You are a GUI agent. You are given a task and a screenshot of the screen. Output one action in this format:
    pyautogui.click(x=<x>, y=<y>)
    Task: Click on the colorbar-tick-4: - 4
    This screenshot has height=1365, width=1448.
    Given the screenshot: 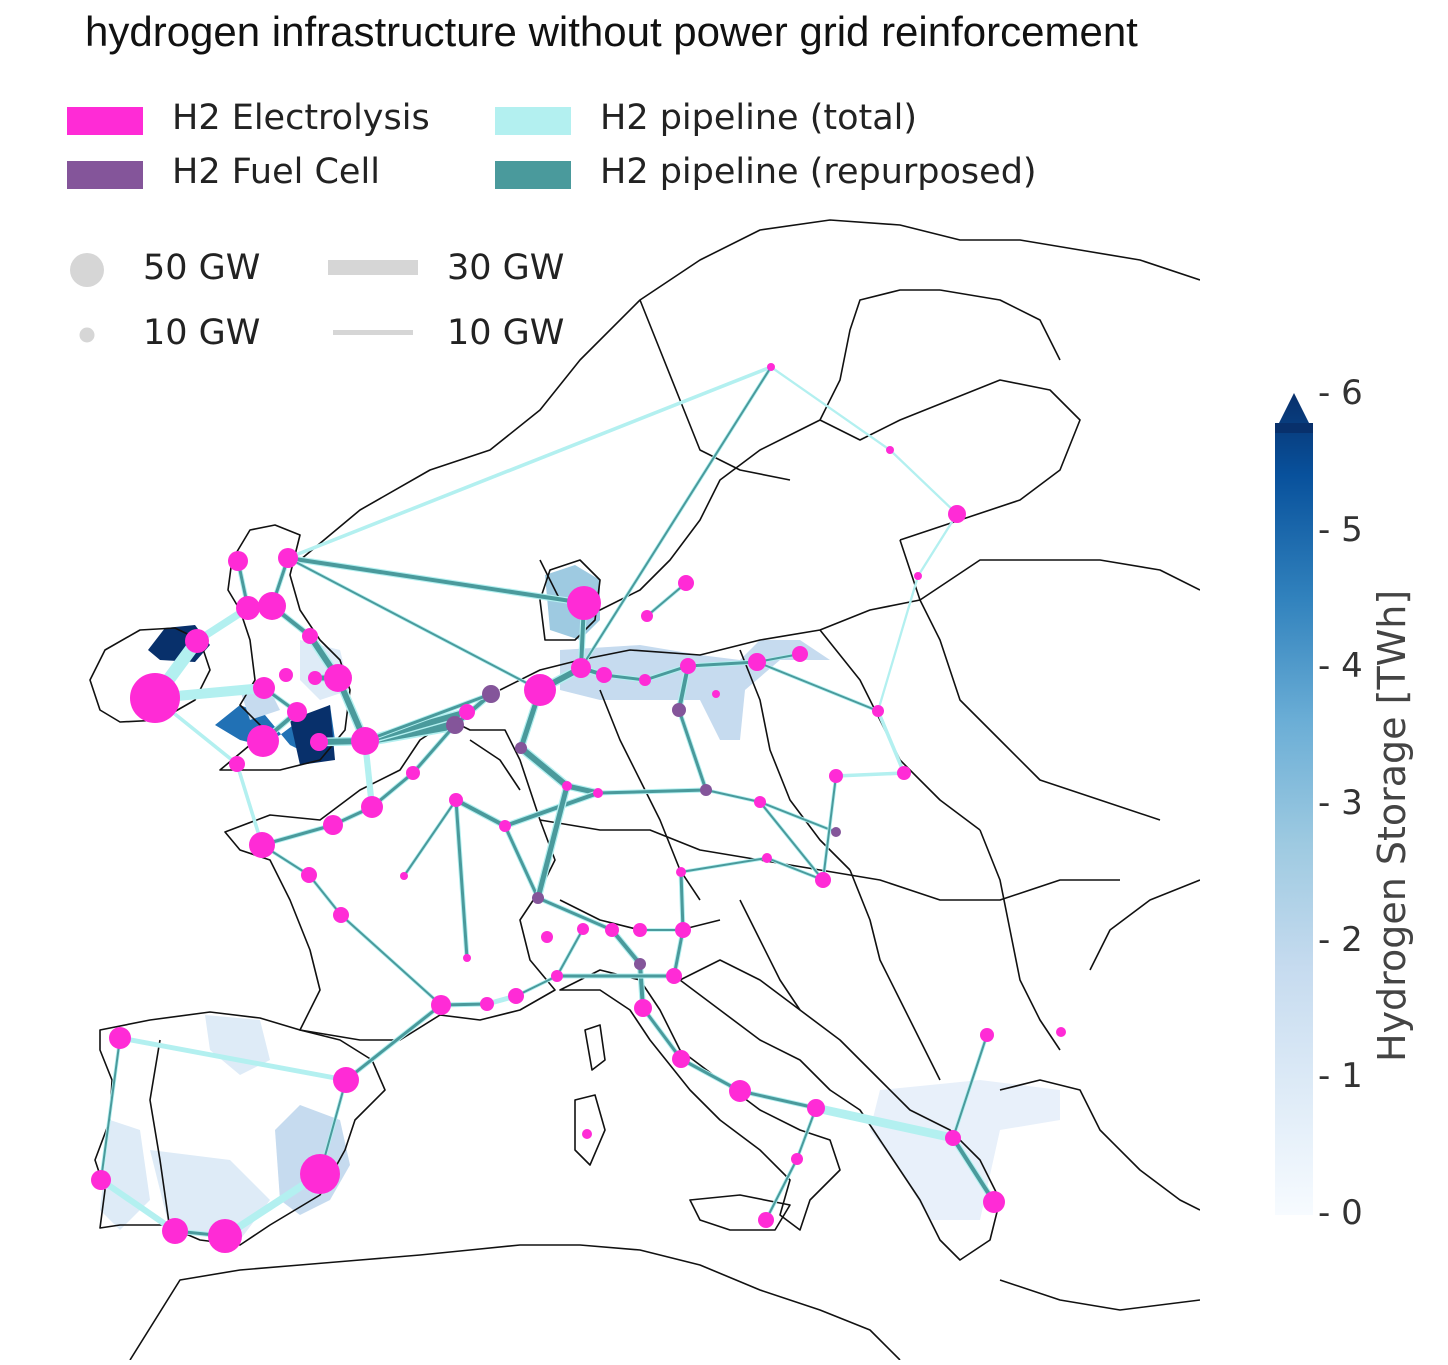 What is the action you would take?
    pyautogui.click(x=1340, y=666)
    